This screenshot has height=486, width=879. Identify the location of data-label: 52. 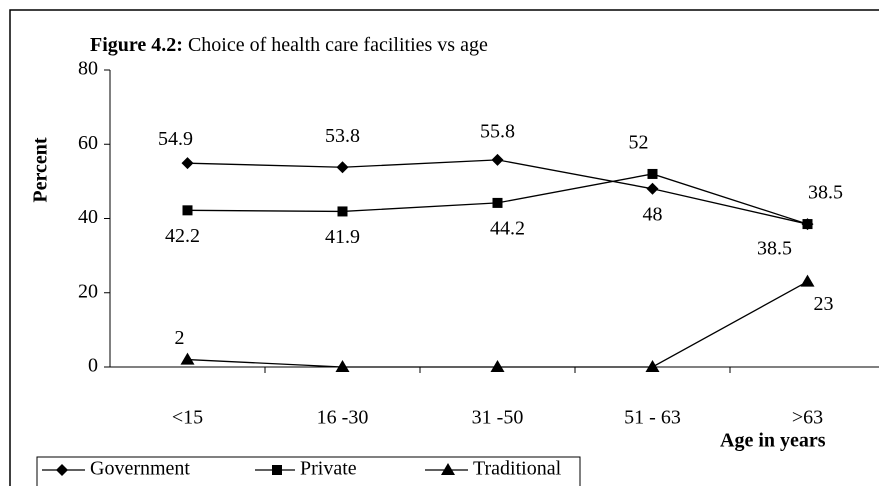
(639, 143).